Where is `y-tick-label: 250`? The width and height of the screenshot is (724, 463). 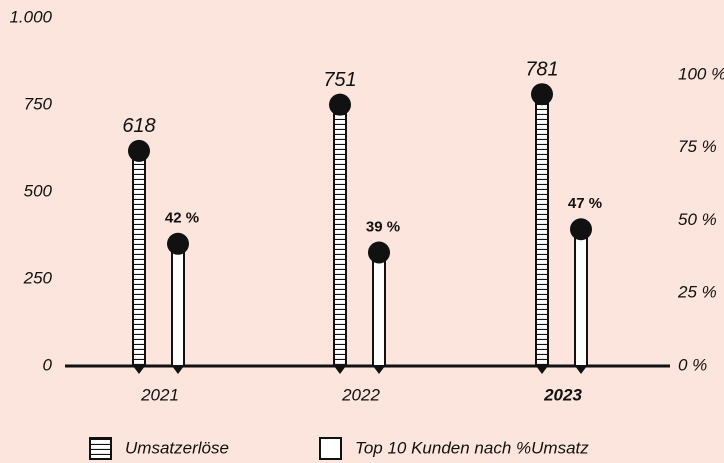 y-tick-label: 250 is located at coordinates (38, 277).